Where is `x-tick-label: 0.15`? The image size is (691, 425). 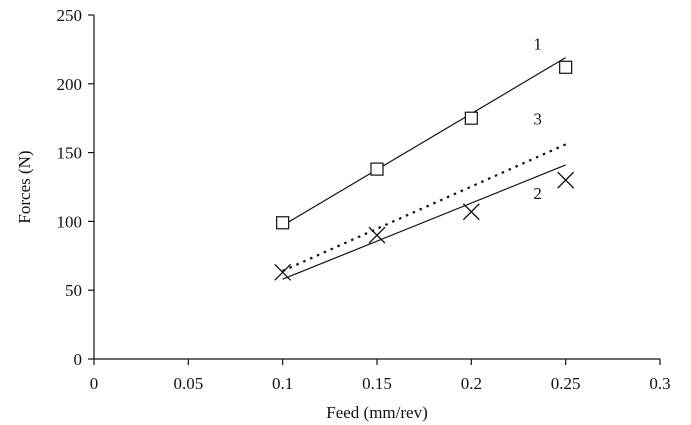
x-tick-label: 0.15 is located at coordinates (377, 383).